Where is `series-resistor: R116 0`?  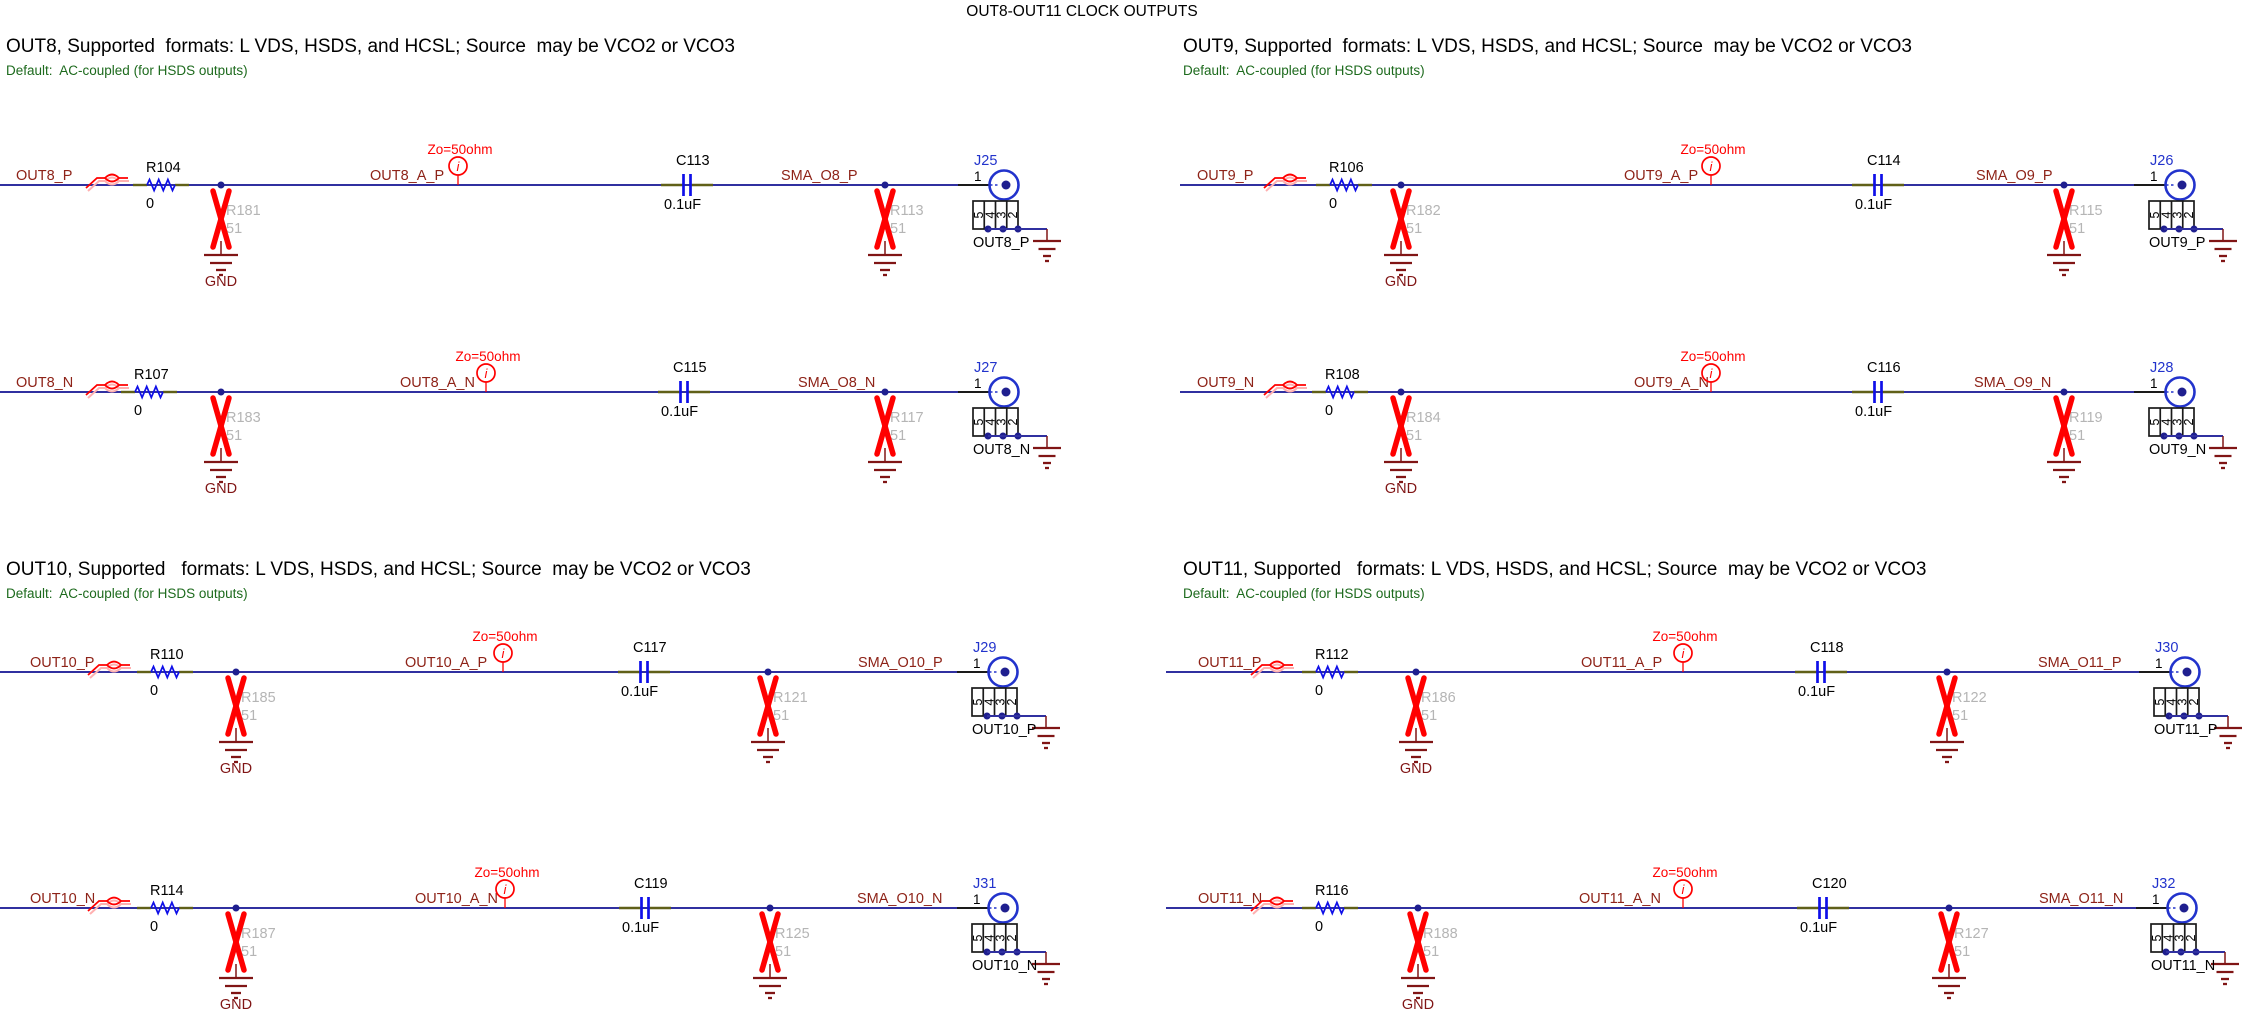 series-resistor: R116 0 is located at coordinates (1330, 909).